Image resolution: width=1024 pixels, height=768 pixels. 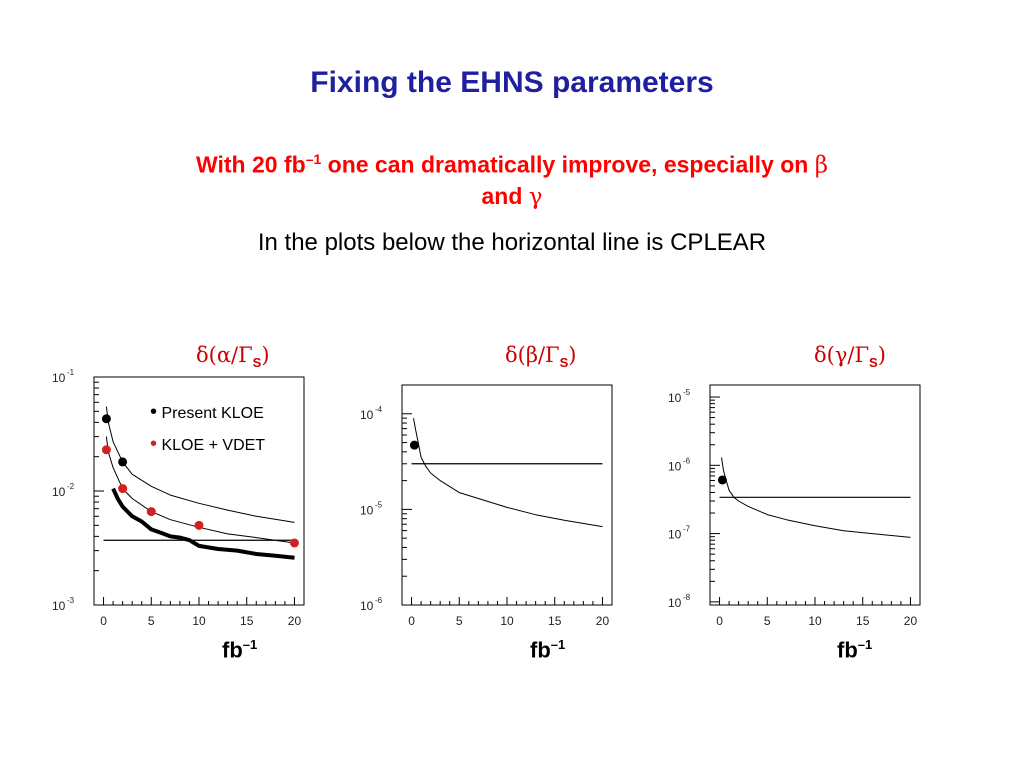 What do you see at coordinates (71, 486) in the screenshot?
I see `y-tick-exponent: -2` at bounding box center [71, 486].